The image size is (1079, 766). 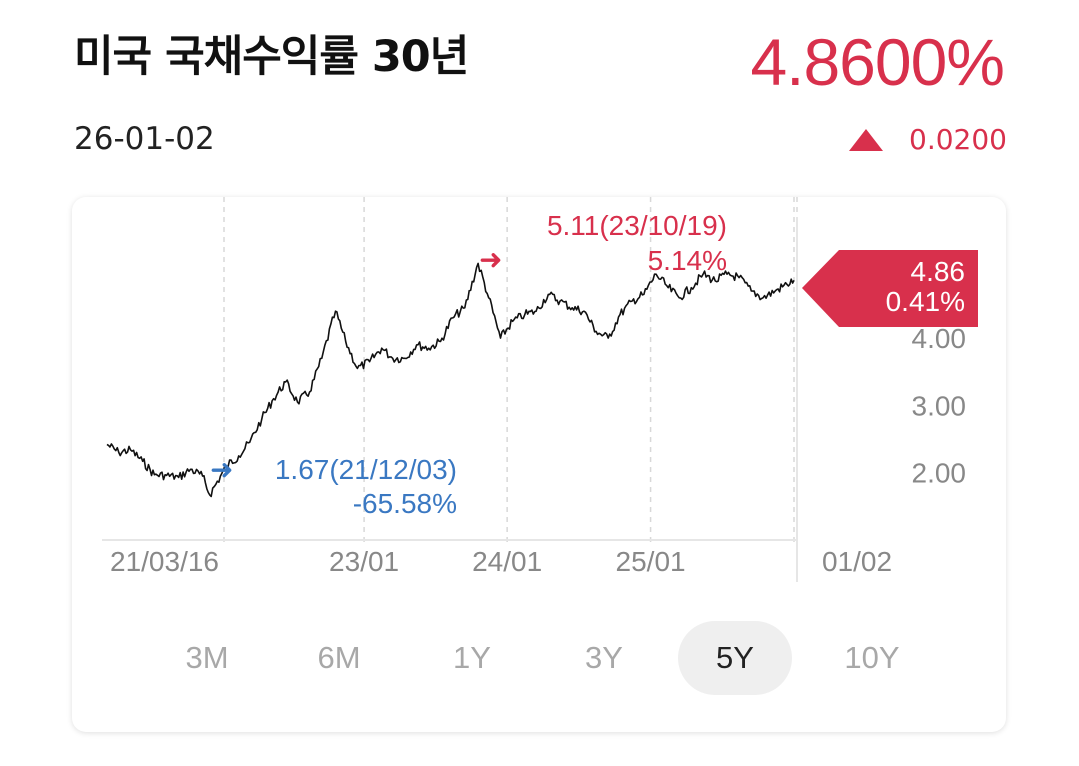 What do you see at coordinates (735, 658) in the screenshot?
I see `period-button-5y: 5Y` at bounding box center [735, 658].